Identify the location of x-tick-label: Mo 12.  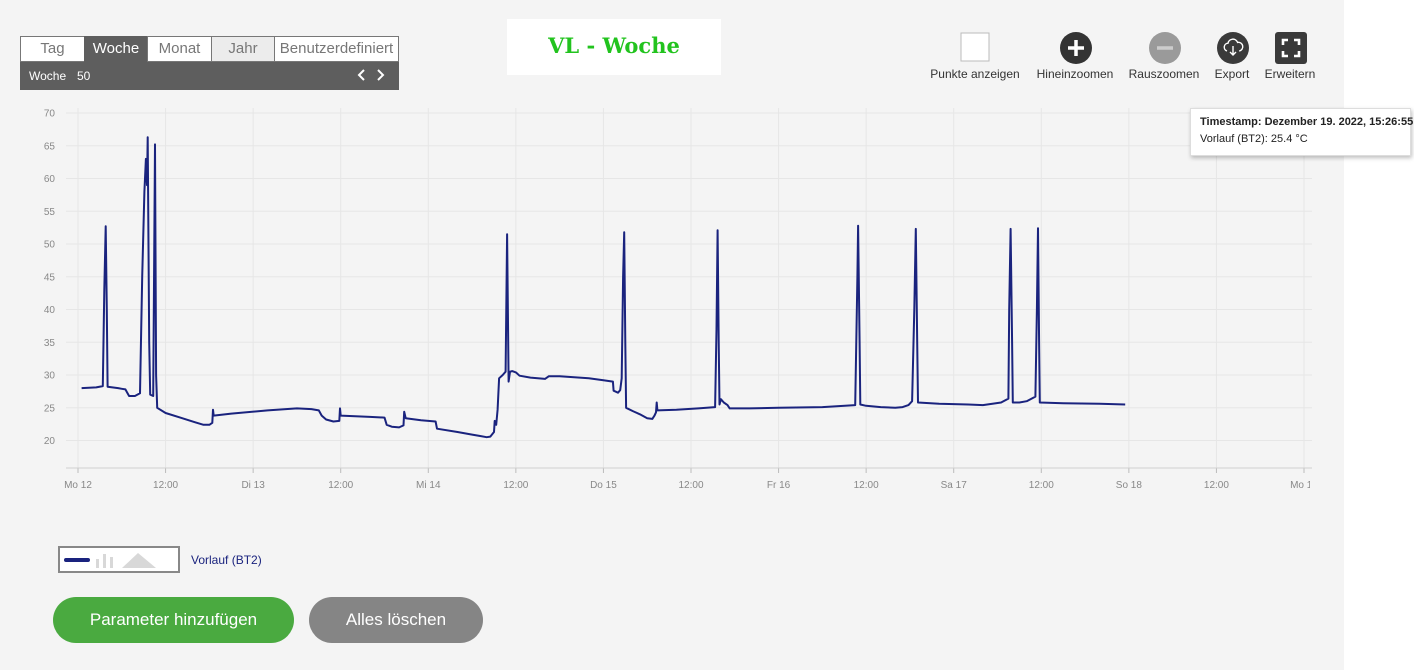
(78, 485).